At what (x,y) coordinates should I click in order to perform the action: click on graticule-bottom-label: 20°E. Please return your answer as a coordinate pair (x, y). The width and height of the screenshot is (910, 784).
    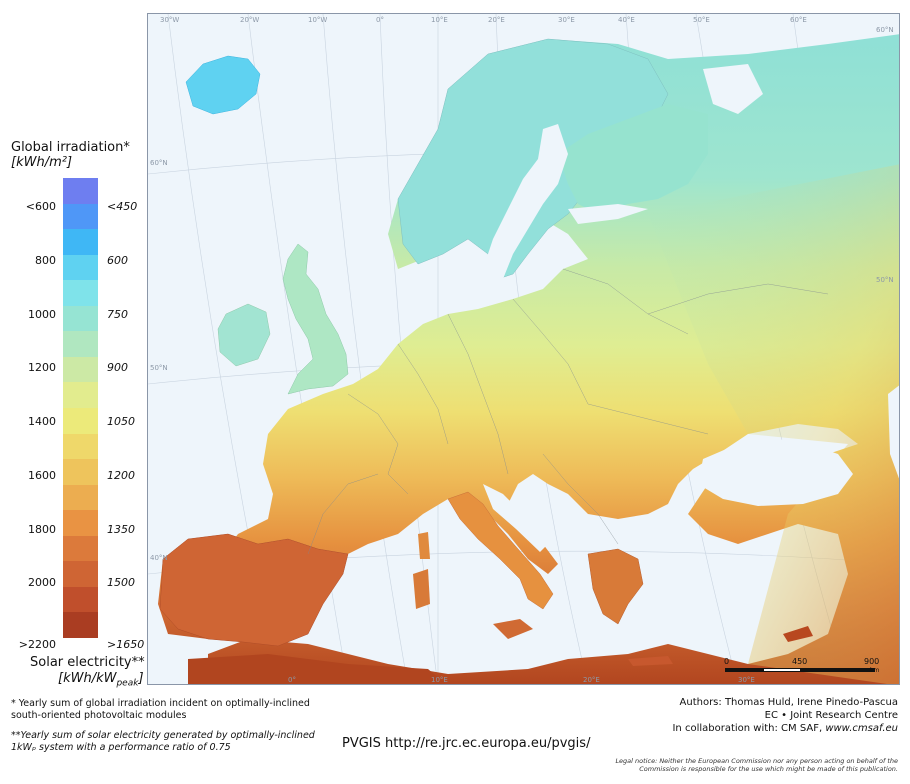
    Looking at the image, I should click on (591, 680).